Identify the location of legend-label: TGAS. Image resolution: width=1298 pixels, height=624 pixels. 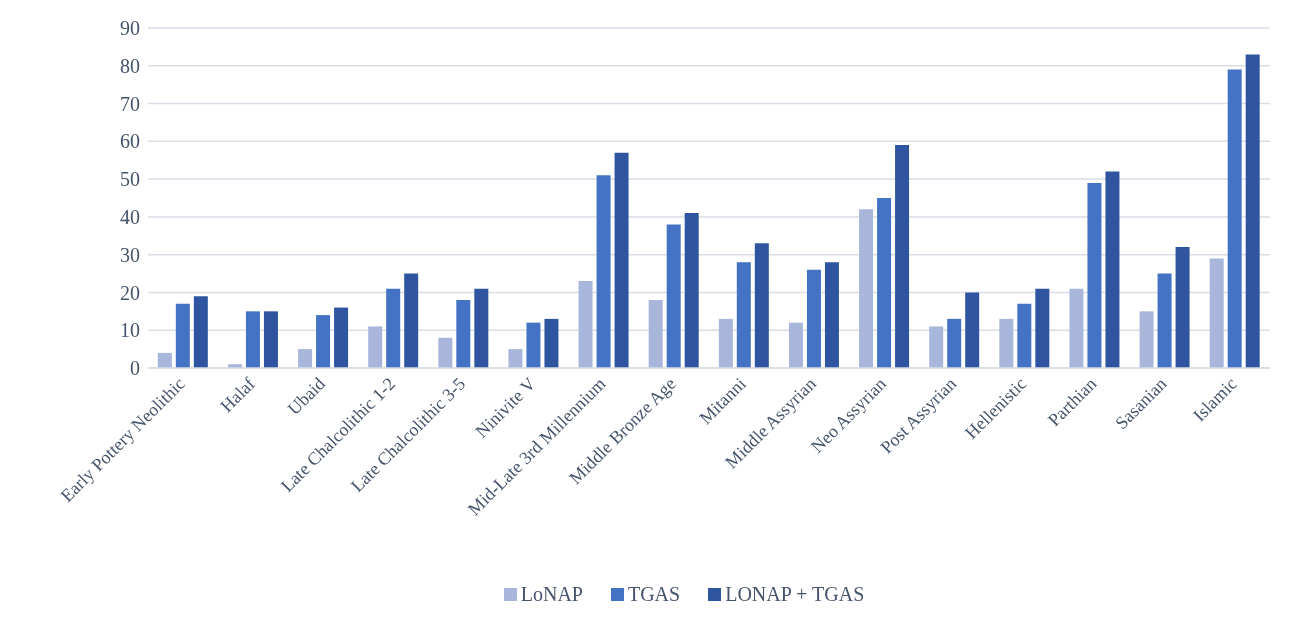
(654, 594).